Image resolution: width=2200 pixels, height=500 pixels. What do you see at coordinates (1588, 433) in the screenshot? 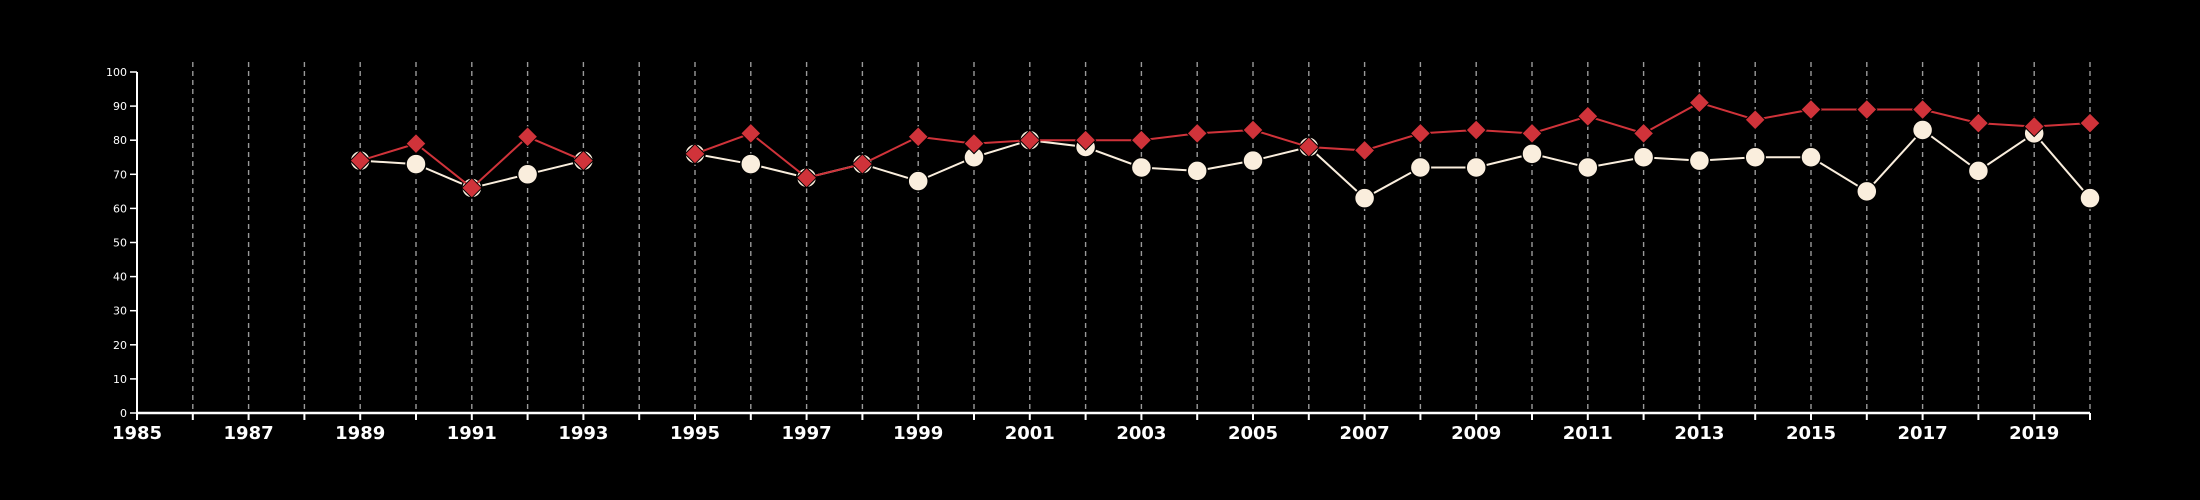
I see `x-tick-label-2011: 2011` at bounding box center [1588, 433].